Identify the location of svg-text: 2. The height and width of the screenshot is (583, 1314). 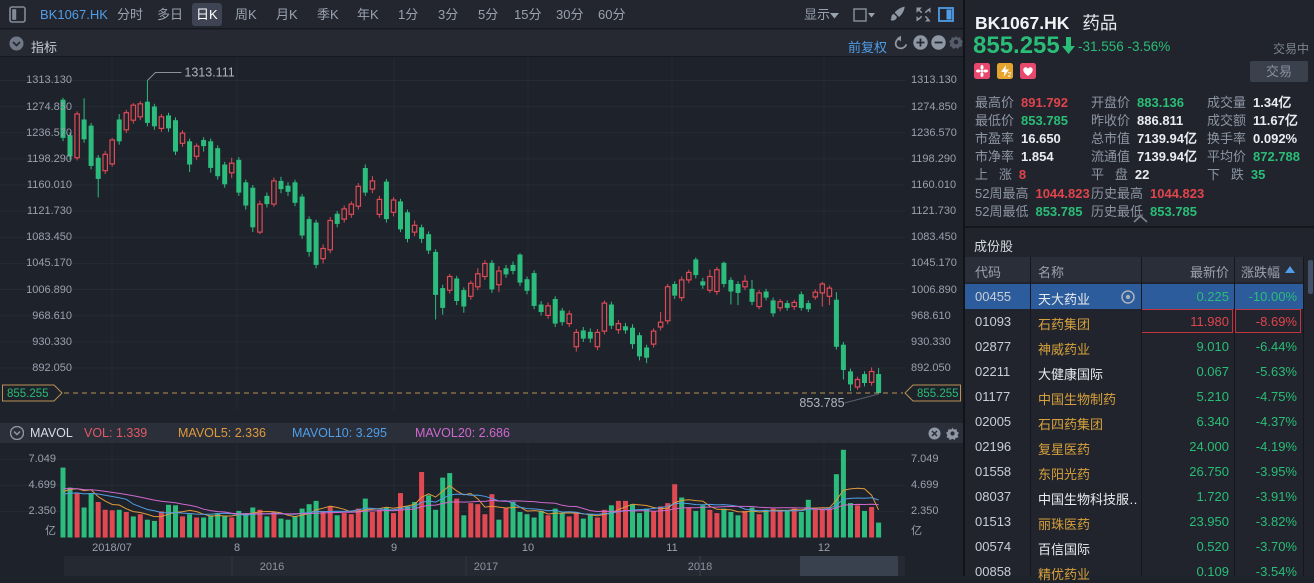
(1010, 75).